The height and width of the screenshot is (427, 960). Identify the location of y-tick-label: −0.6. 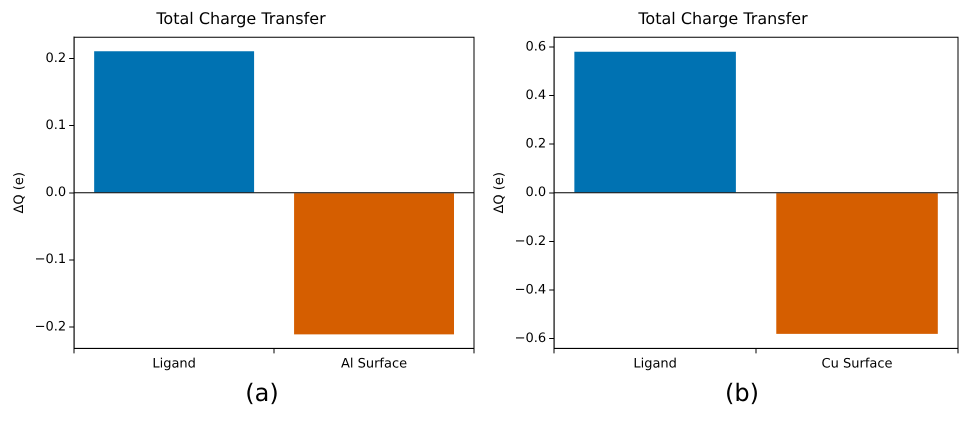
(530, 338).